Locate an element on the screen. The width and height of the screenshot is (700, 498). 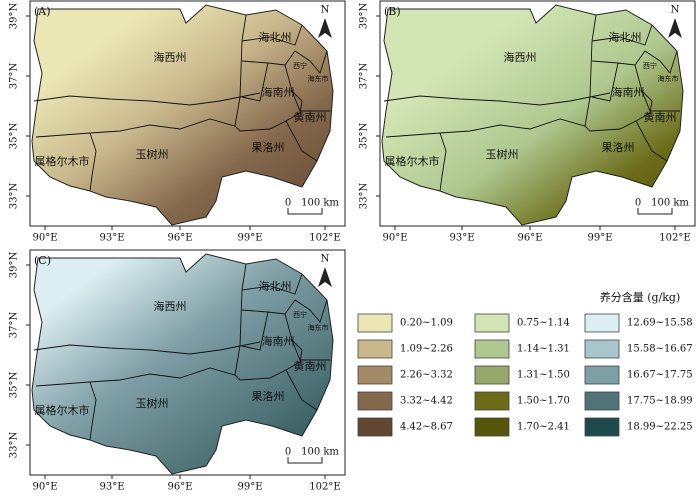
panel-label: (A) is located at coordinates (42, 11).